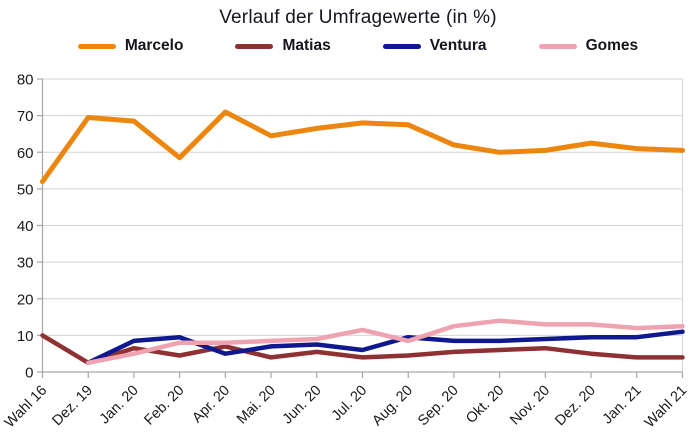  What do you see at coordinates (29, 373) in the screenshot?
I see `y-tick-label: 0` at bounding box center [29, 373].